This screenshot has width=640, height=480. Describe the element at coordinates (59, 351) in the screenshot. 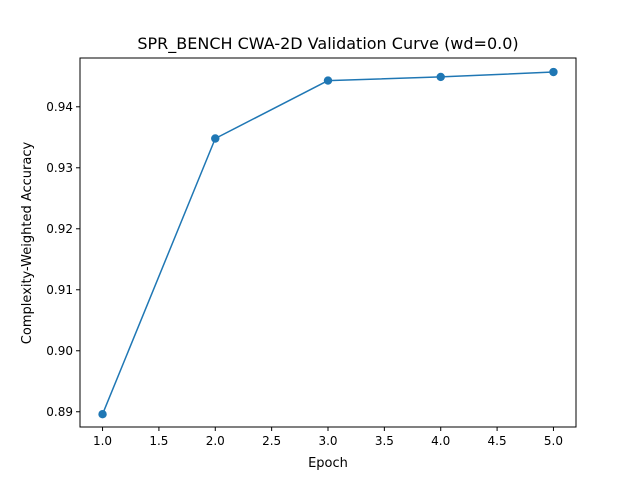

I see `y-tick-label: 0.90` at that location.